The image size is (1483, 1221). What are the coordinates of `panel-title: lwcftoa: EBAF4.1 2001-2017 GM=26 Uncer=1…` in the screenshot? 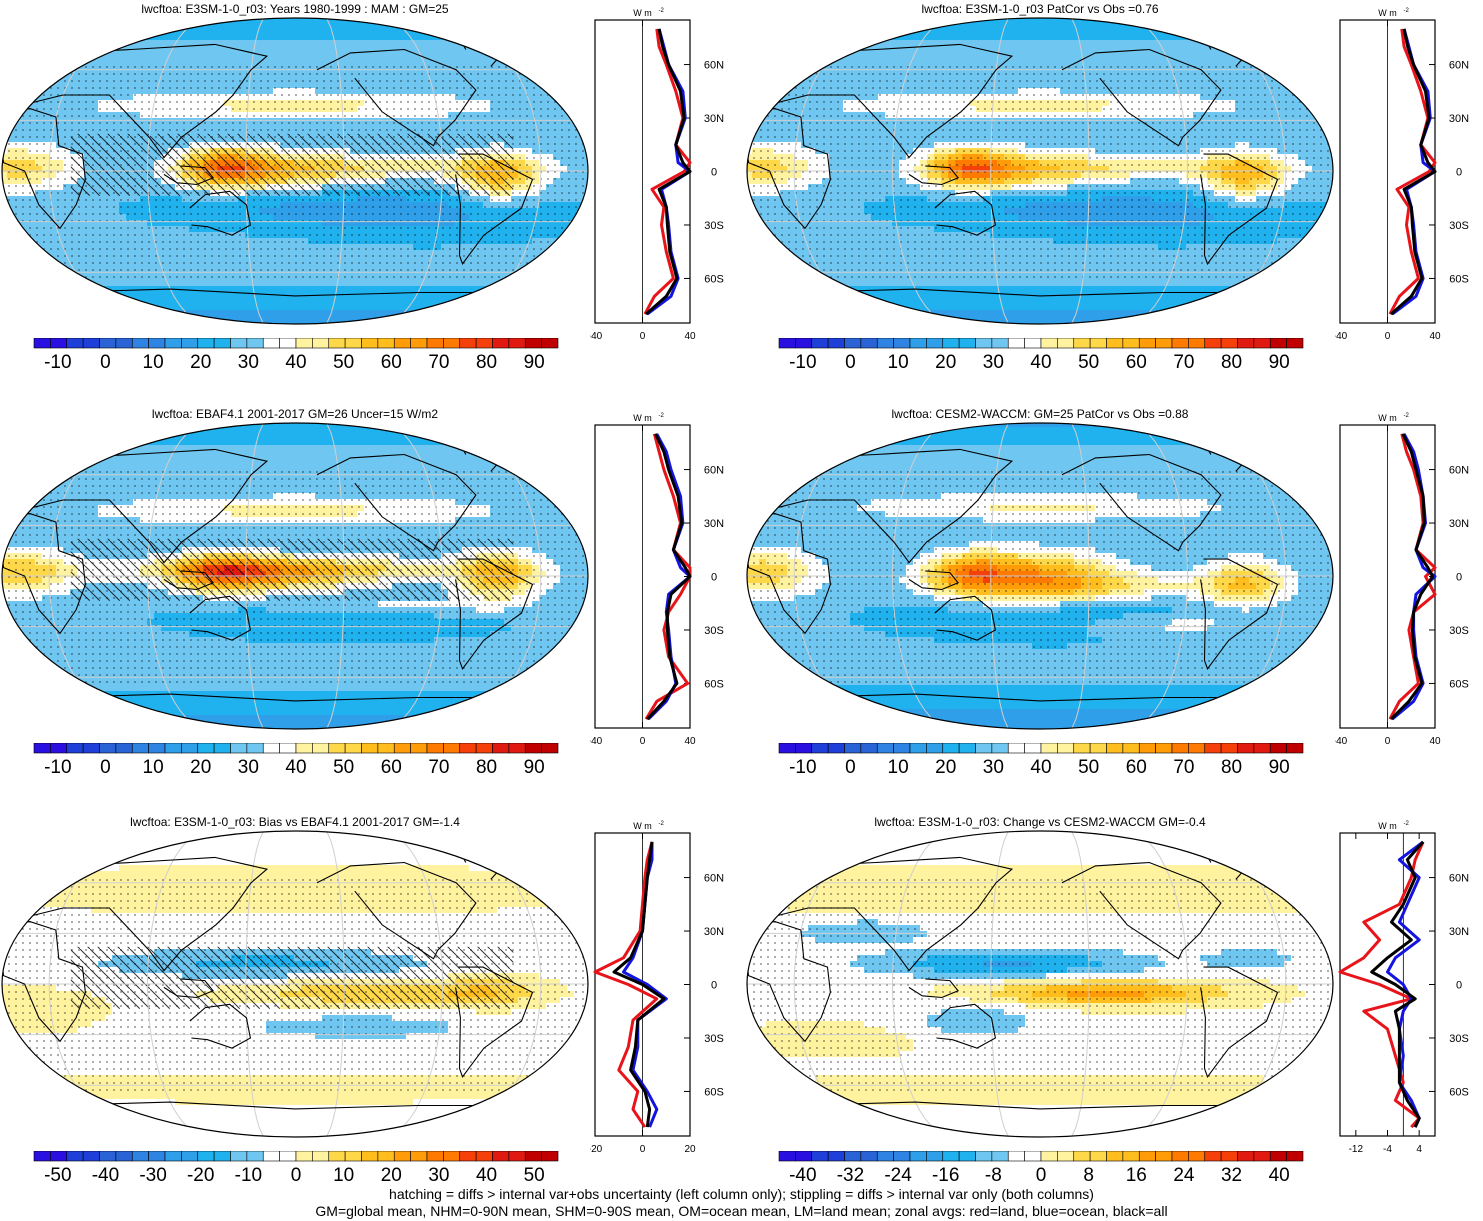 It's located at (295, 414).